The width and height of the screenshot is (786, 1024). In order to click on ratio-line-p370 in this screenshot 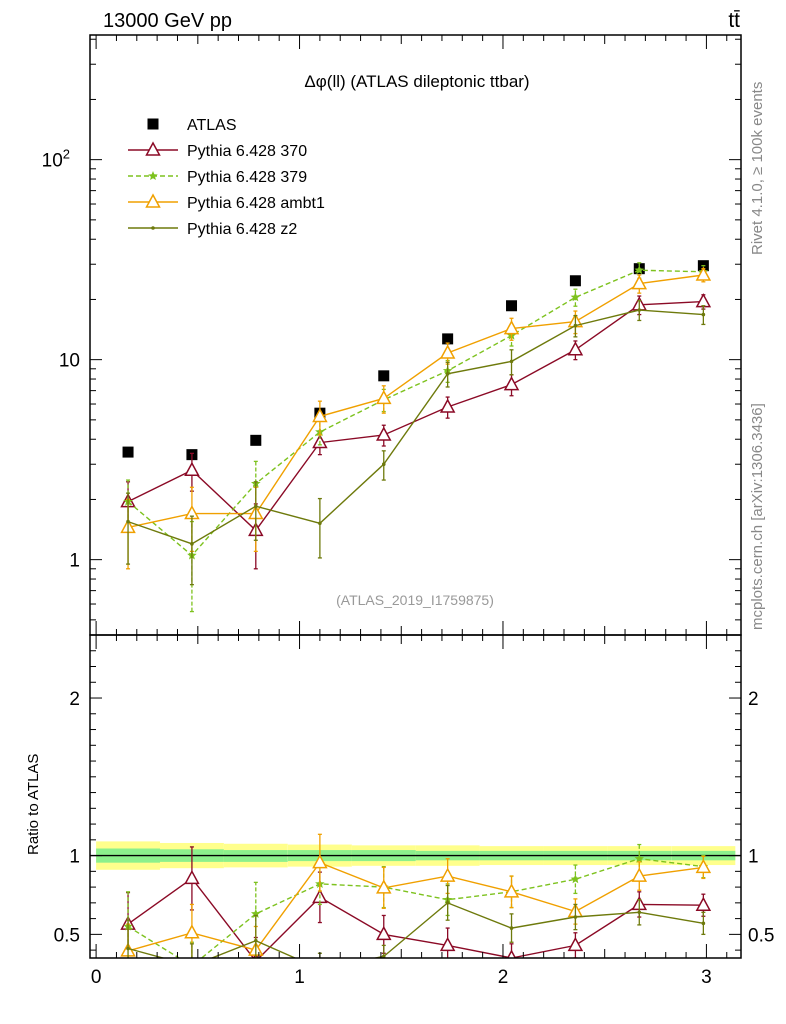, I will do `click(415, 917)`.